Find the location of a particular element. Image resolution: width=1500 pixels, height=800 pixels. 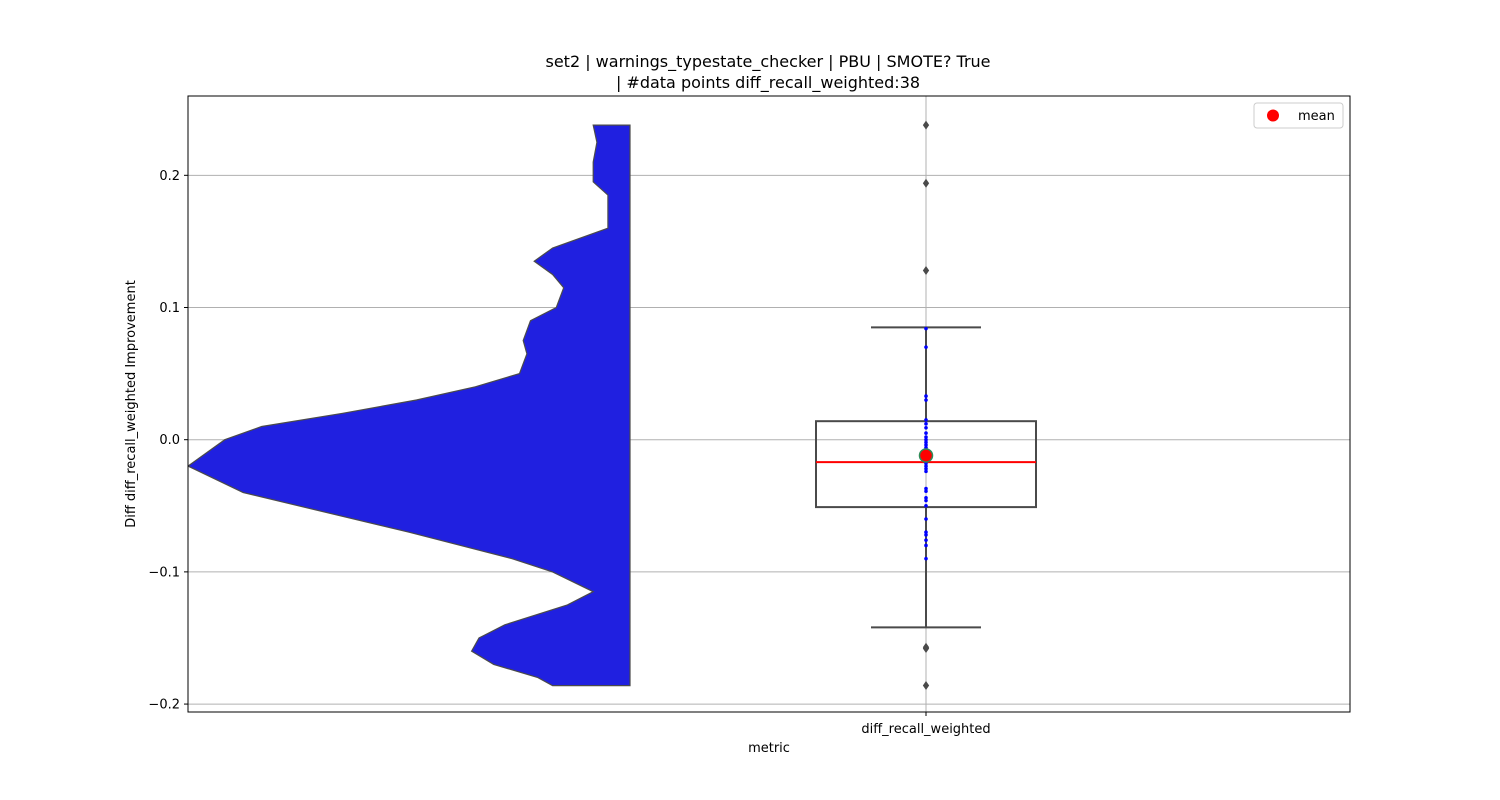

y-axis-label: Diff diff_recall_weighted Improvement is located at coordinates (131, 404).